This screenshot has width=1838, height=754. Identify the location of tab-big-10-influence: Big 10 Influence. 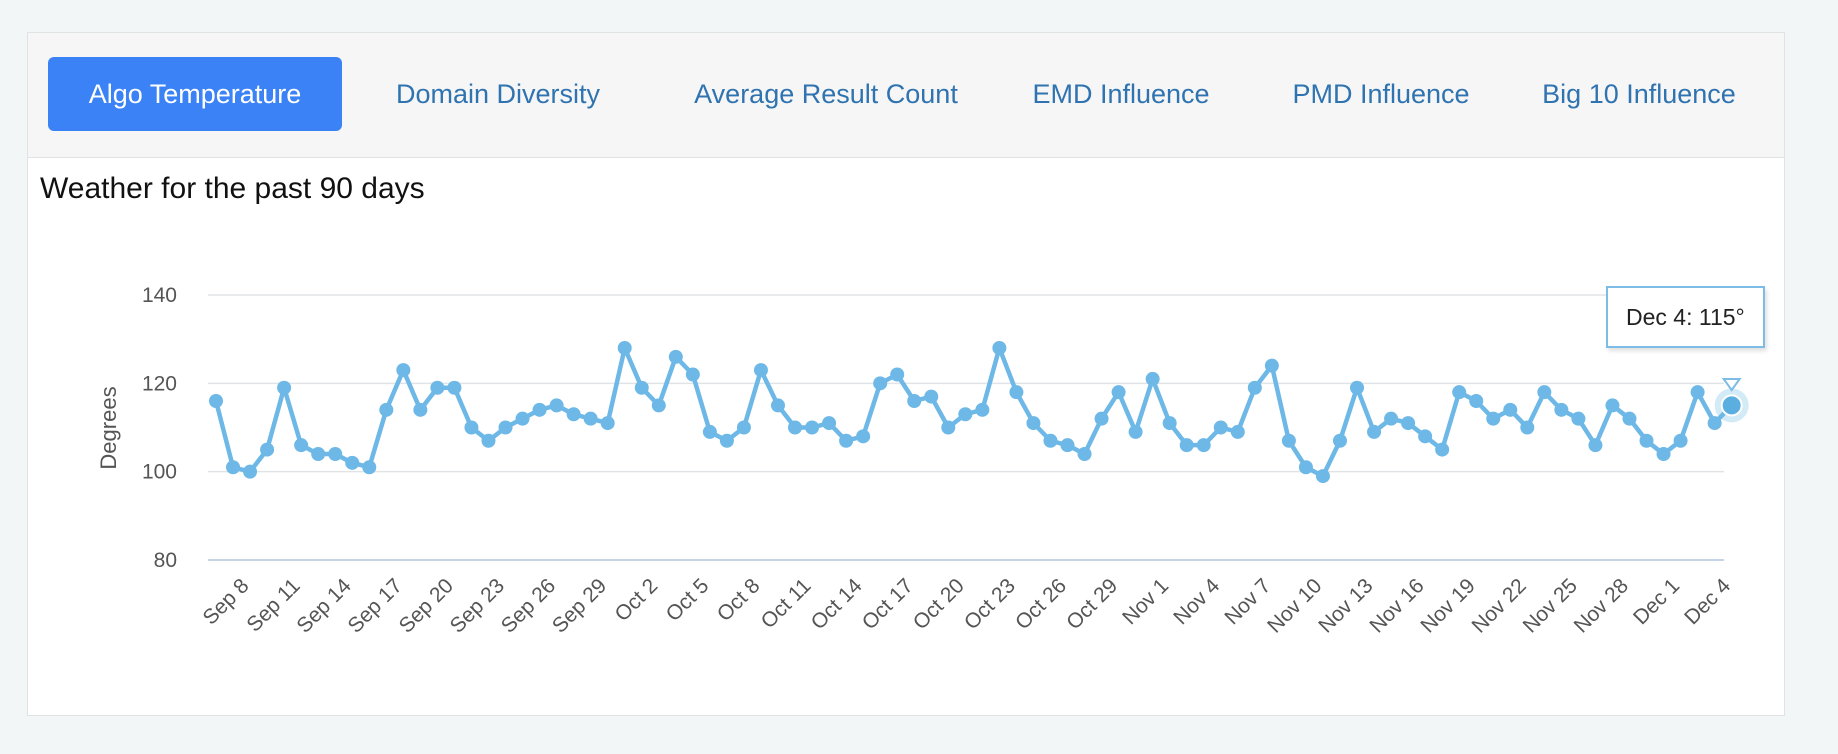
(1639, 94).